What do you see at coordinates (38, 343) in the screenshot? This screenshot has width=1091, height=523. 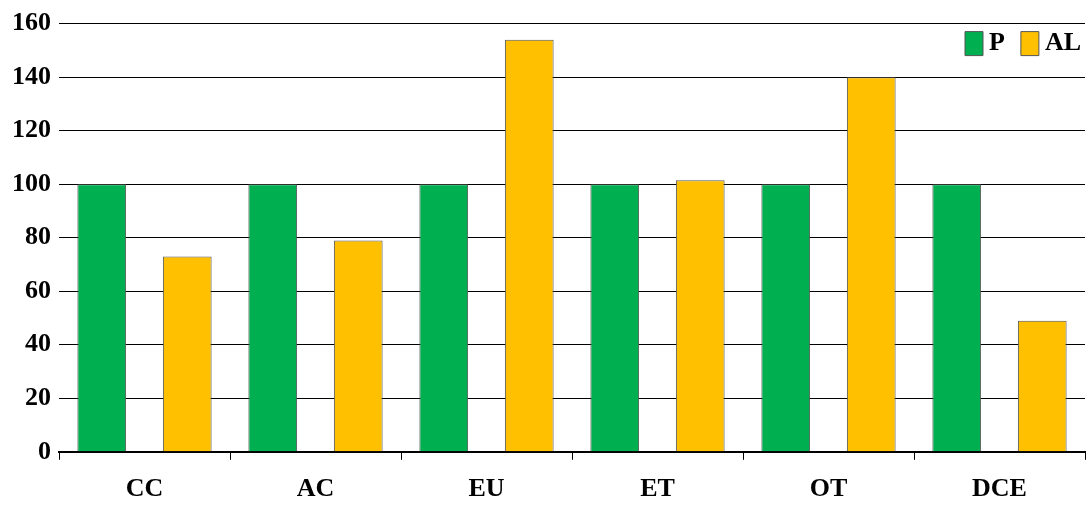 I see `y-tick-label: 40` at bounding box center [38, 343].